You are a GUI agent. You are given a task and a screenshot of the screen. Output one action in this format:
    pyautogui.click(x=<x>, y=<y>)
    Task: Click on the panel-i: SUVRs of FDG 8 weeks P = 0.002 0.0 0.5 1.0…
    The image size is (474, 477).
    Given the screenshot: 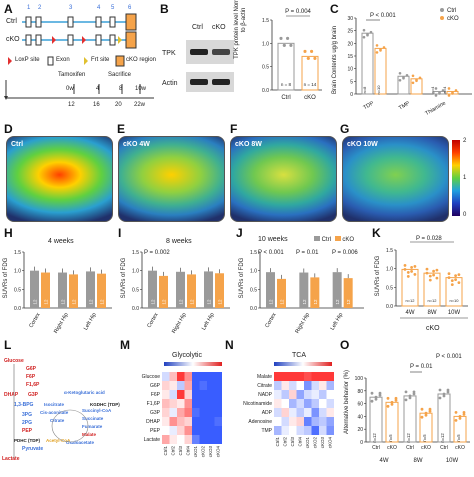 What is the action you would take?
    pyautogui.click(x=177, y=282)
    